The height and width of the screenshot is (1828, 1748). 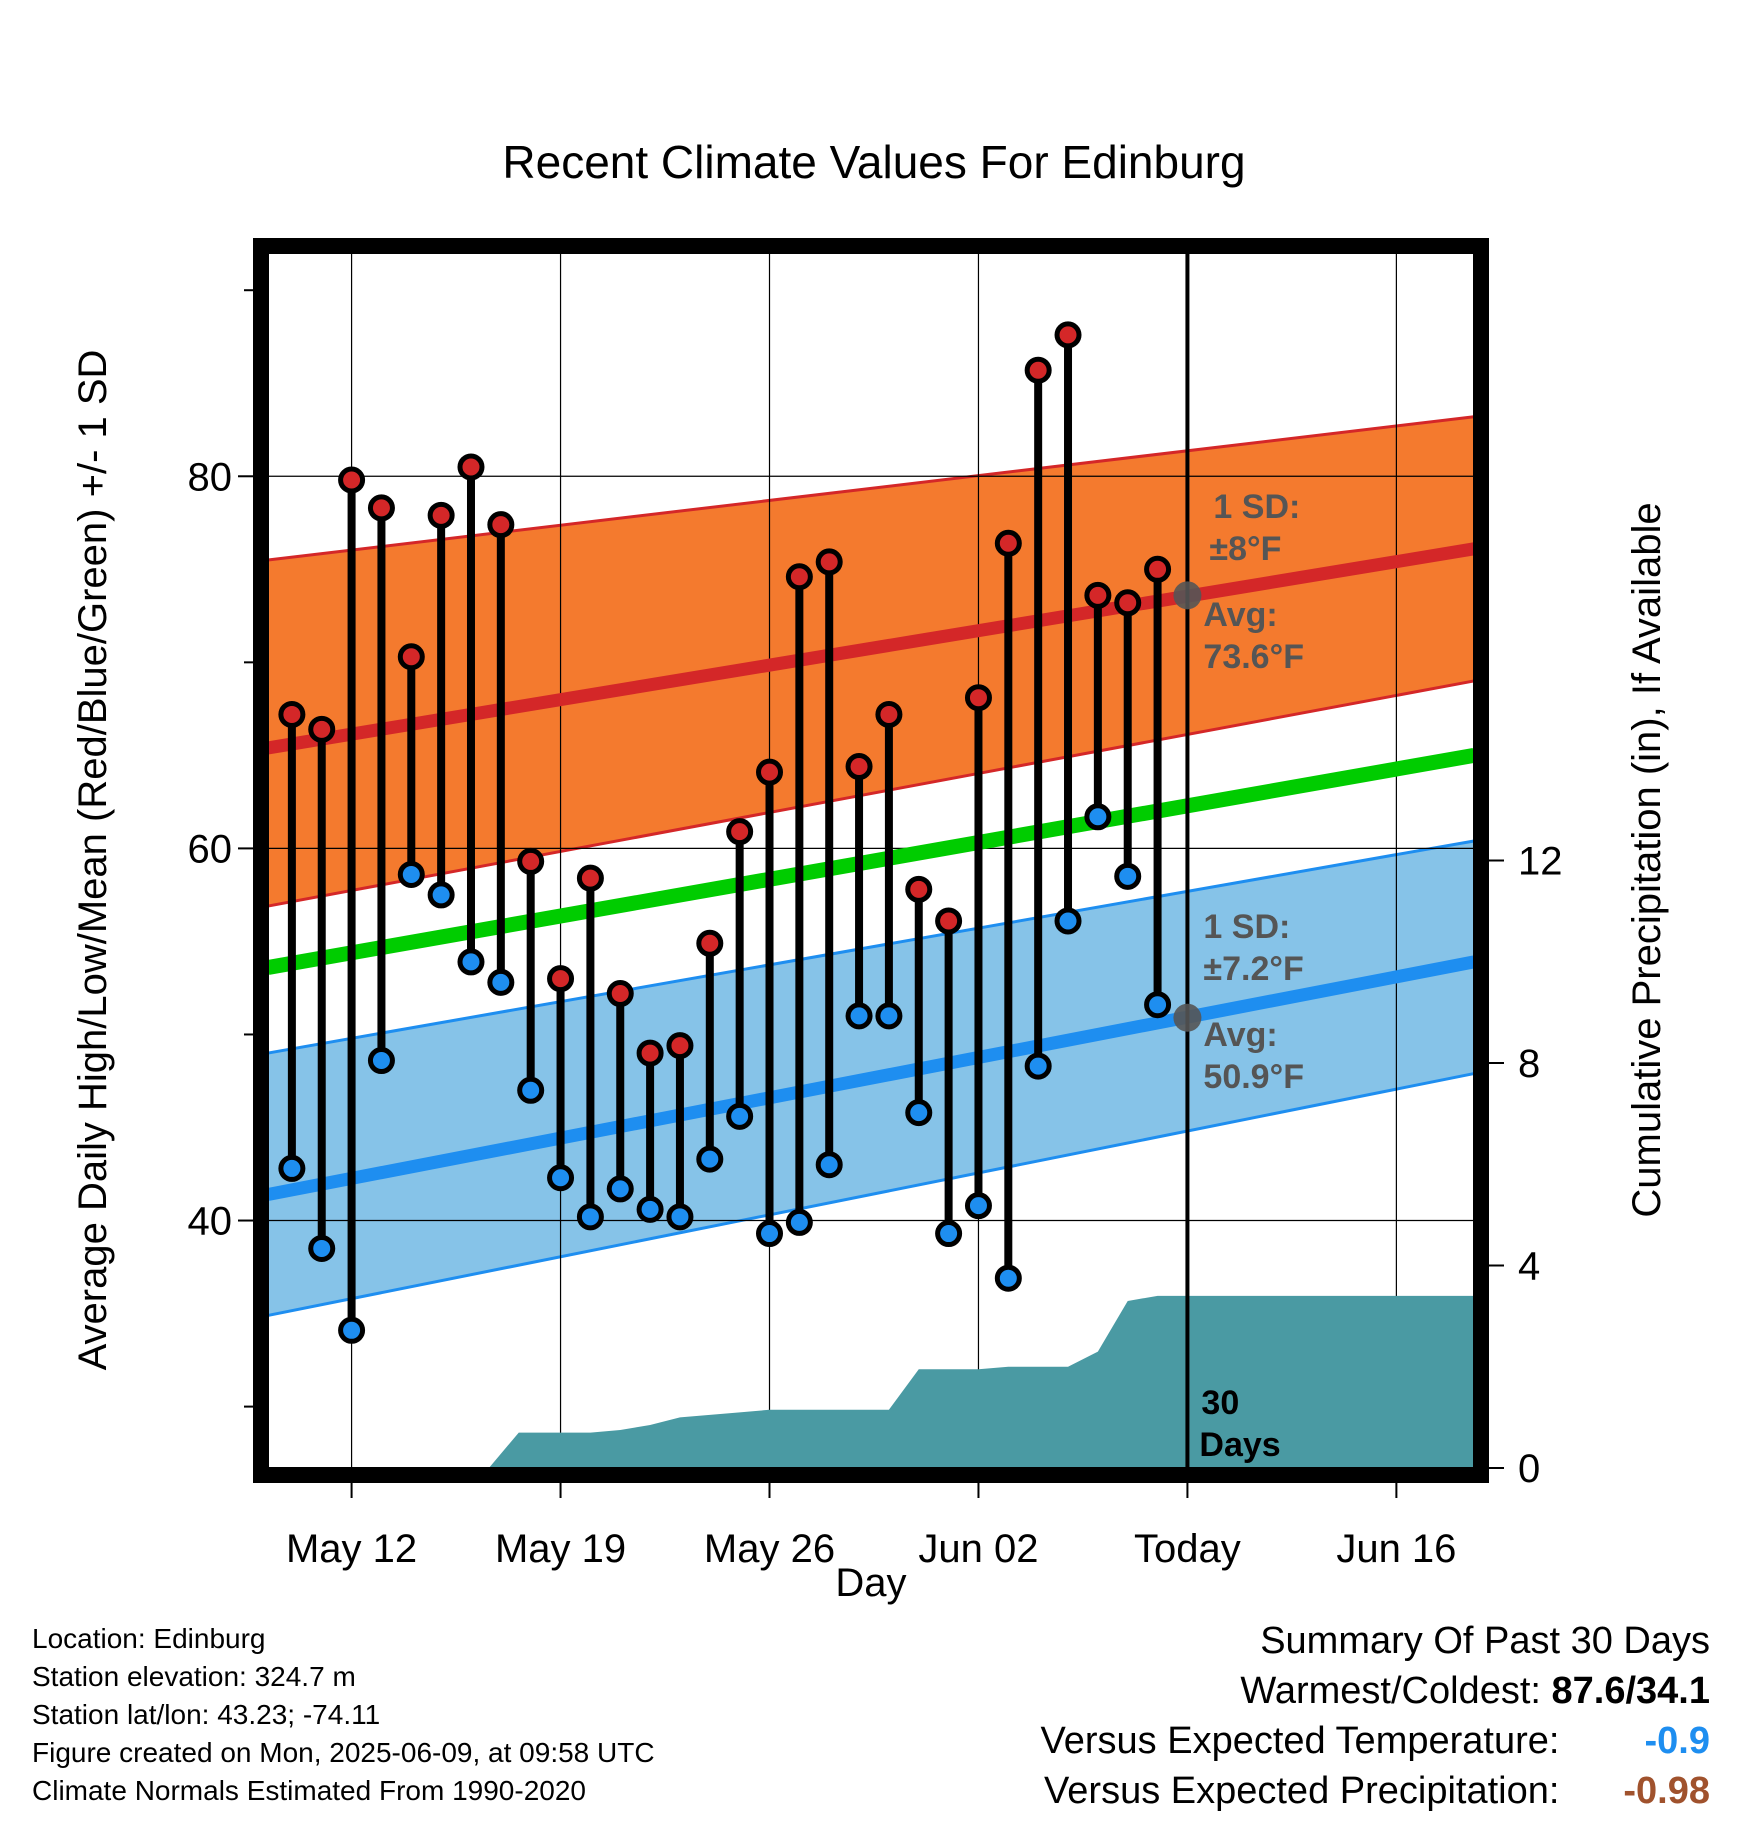 I want to click on x-tick-label: May 26, so click(x=769, y=1549).